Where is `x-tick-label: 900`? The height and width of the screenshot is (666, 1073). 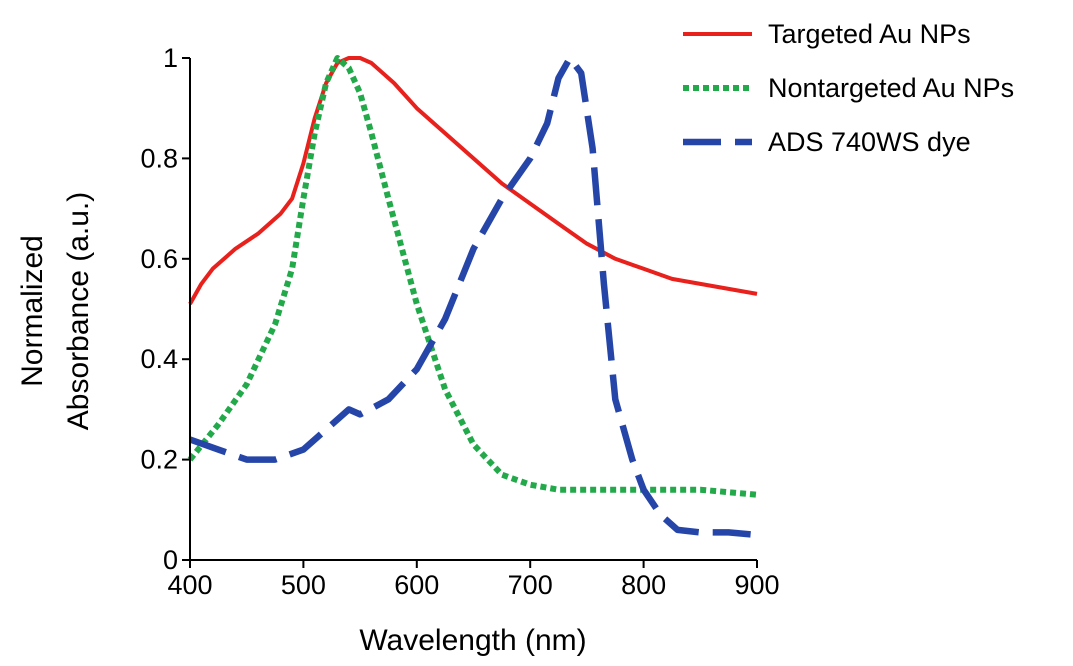 x-tick-label: 900 is located at coordinates (756, 585).